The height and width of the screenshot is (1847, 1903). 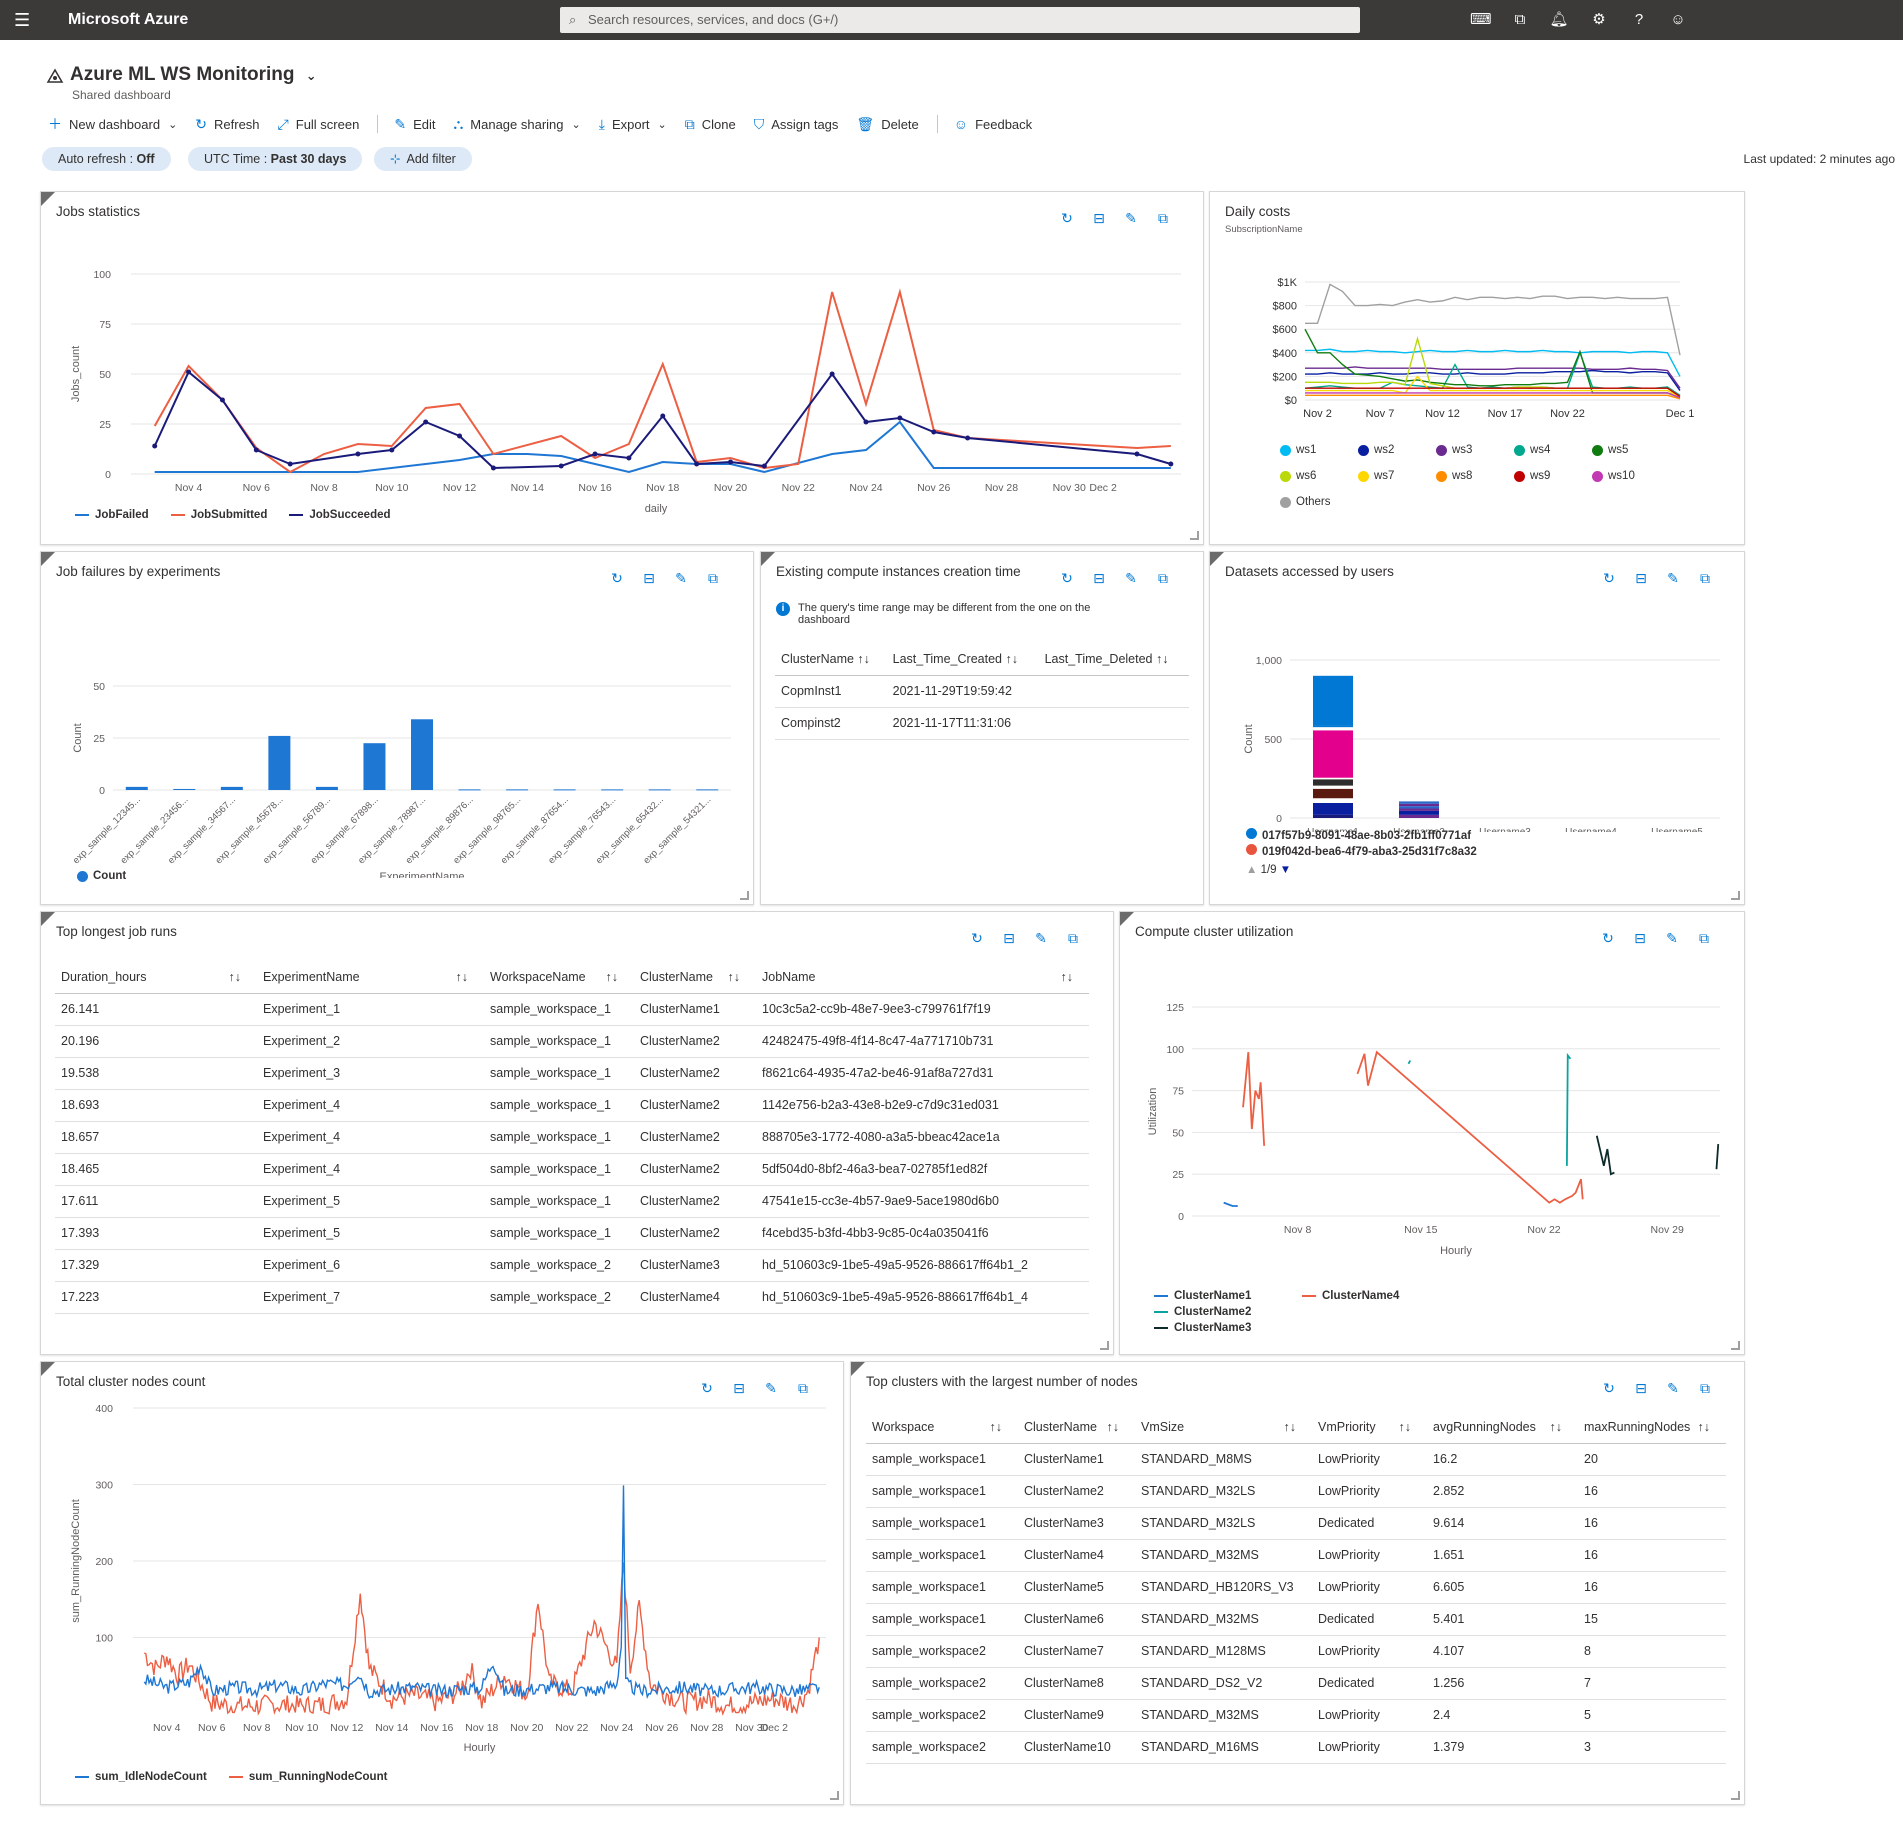 I want to click on auto-refresh-pill: Auto refresh : Off, so click(x=106, y=159).